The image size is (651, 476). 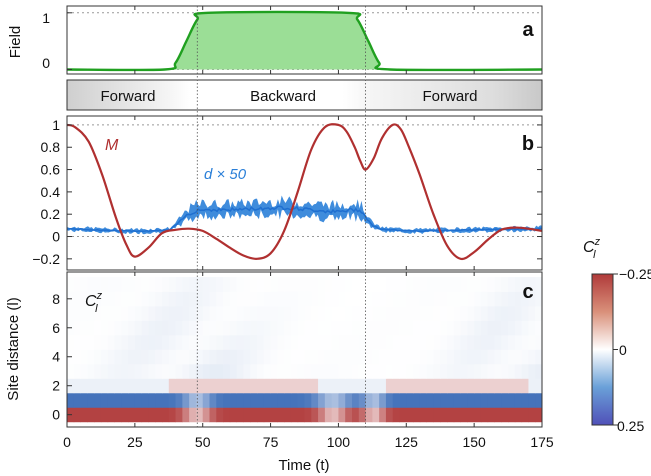 I want to click on direction-strip-bar, so click(x=304, y=95).